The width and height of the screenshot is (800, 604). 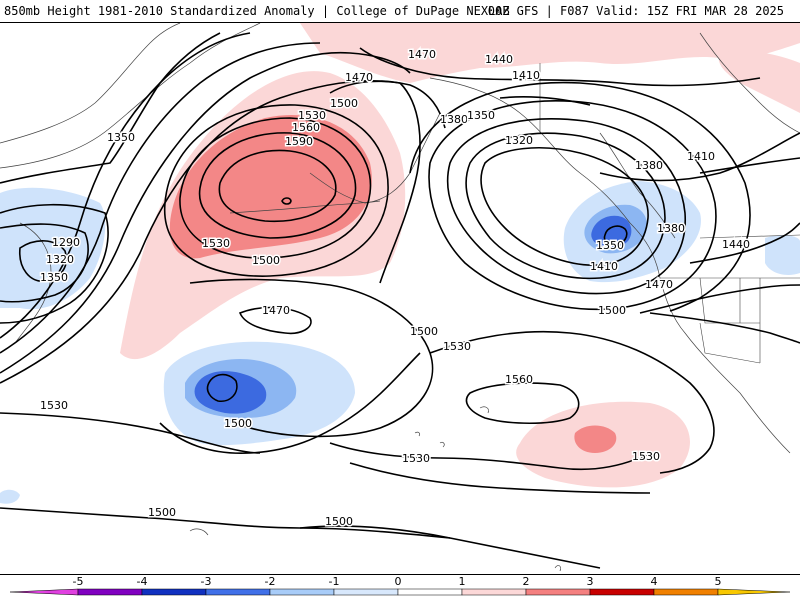 I want to click on contour-1500-east, so click(x=724, y=328).